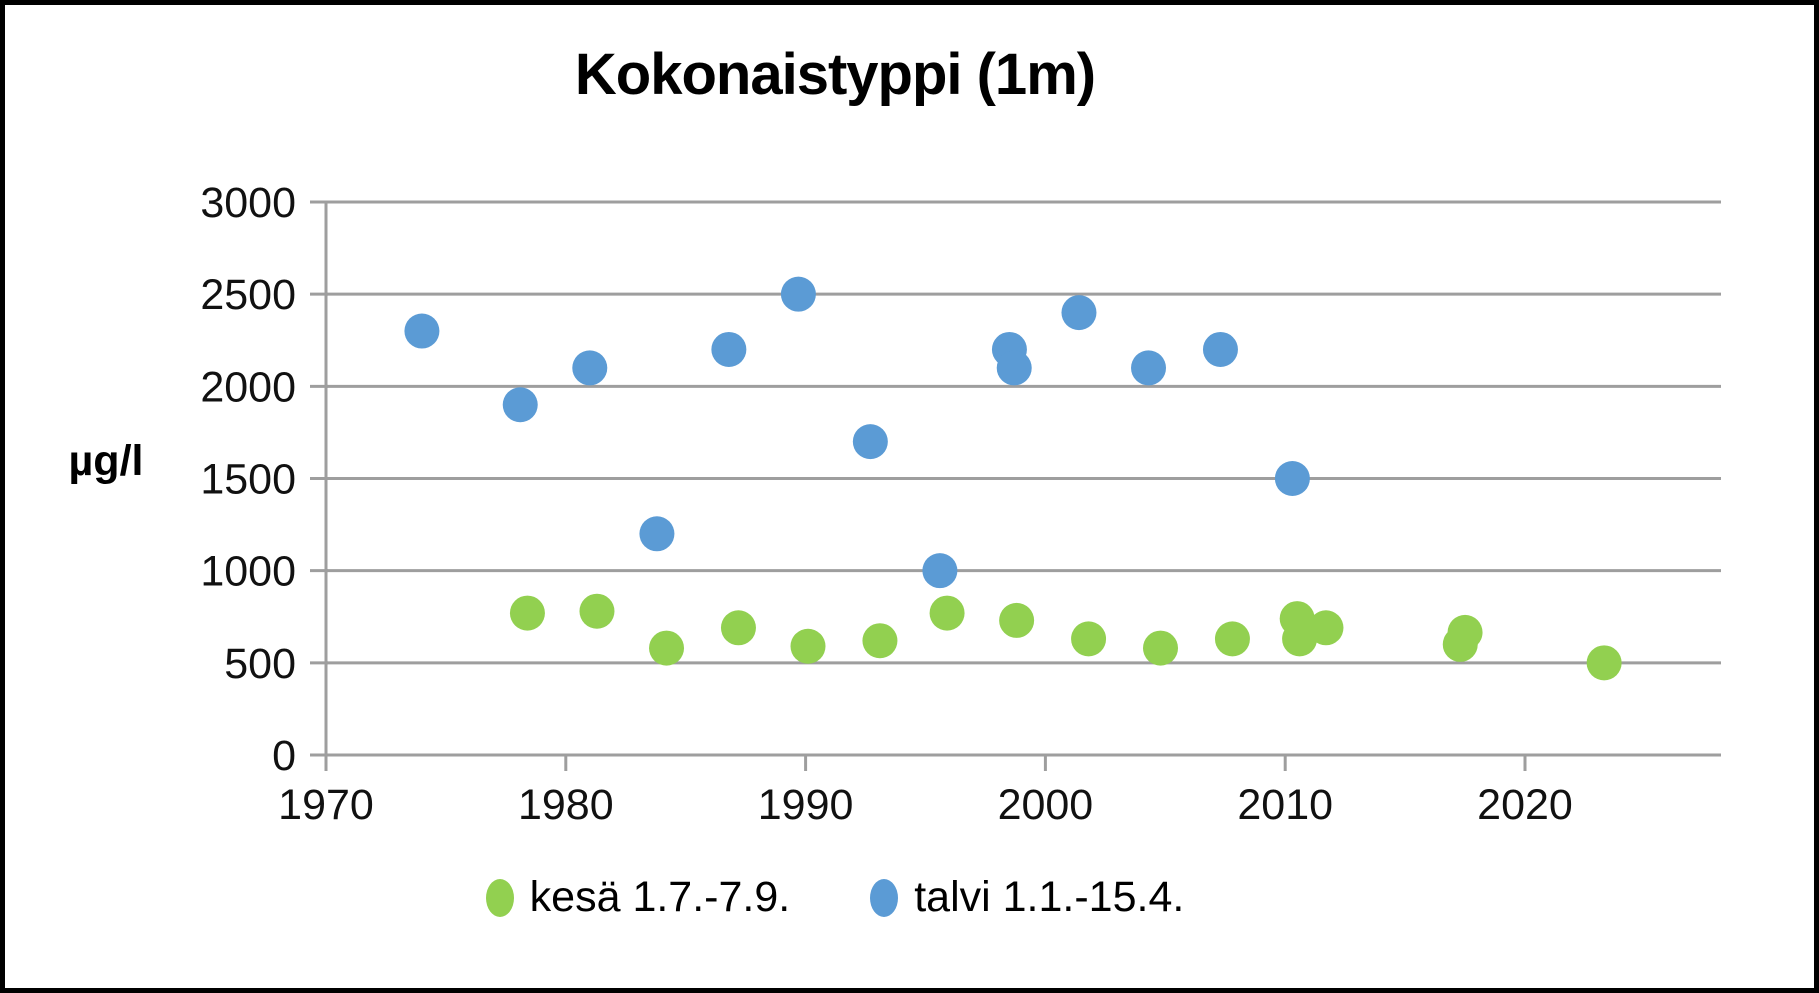 This screenshot has width=1819, height=993. I want to click on legend-item-kesa: kesä 1.7.-7.9., so click(638, 897).